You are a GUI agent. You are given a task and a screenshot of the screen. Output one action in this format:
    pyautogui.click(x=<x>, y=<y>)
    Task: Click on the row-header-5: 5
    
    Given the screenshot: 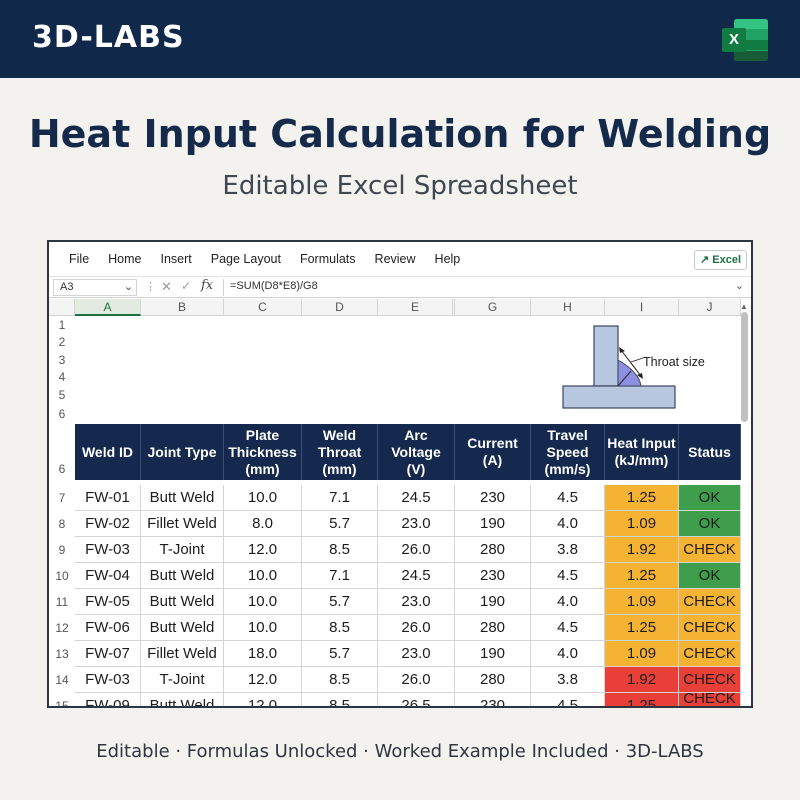 What is the action you would take?
    pyautogui.click(x=62, y=395)
    